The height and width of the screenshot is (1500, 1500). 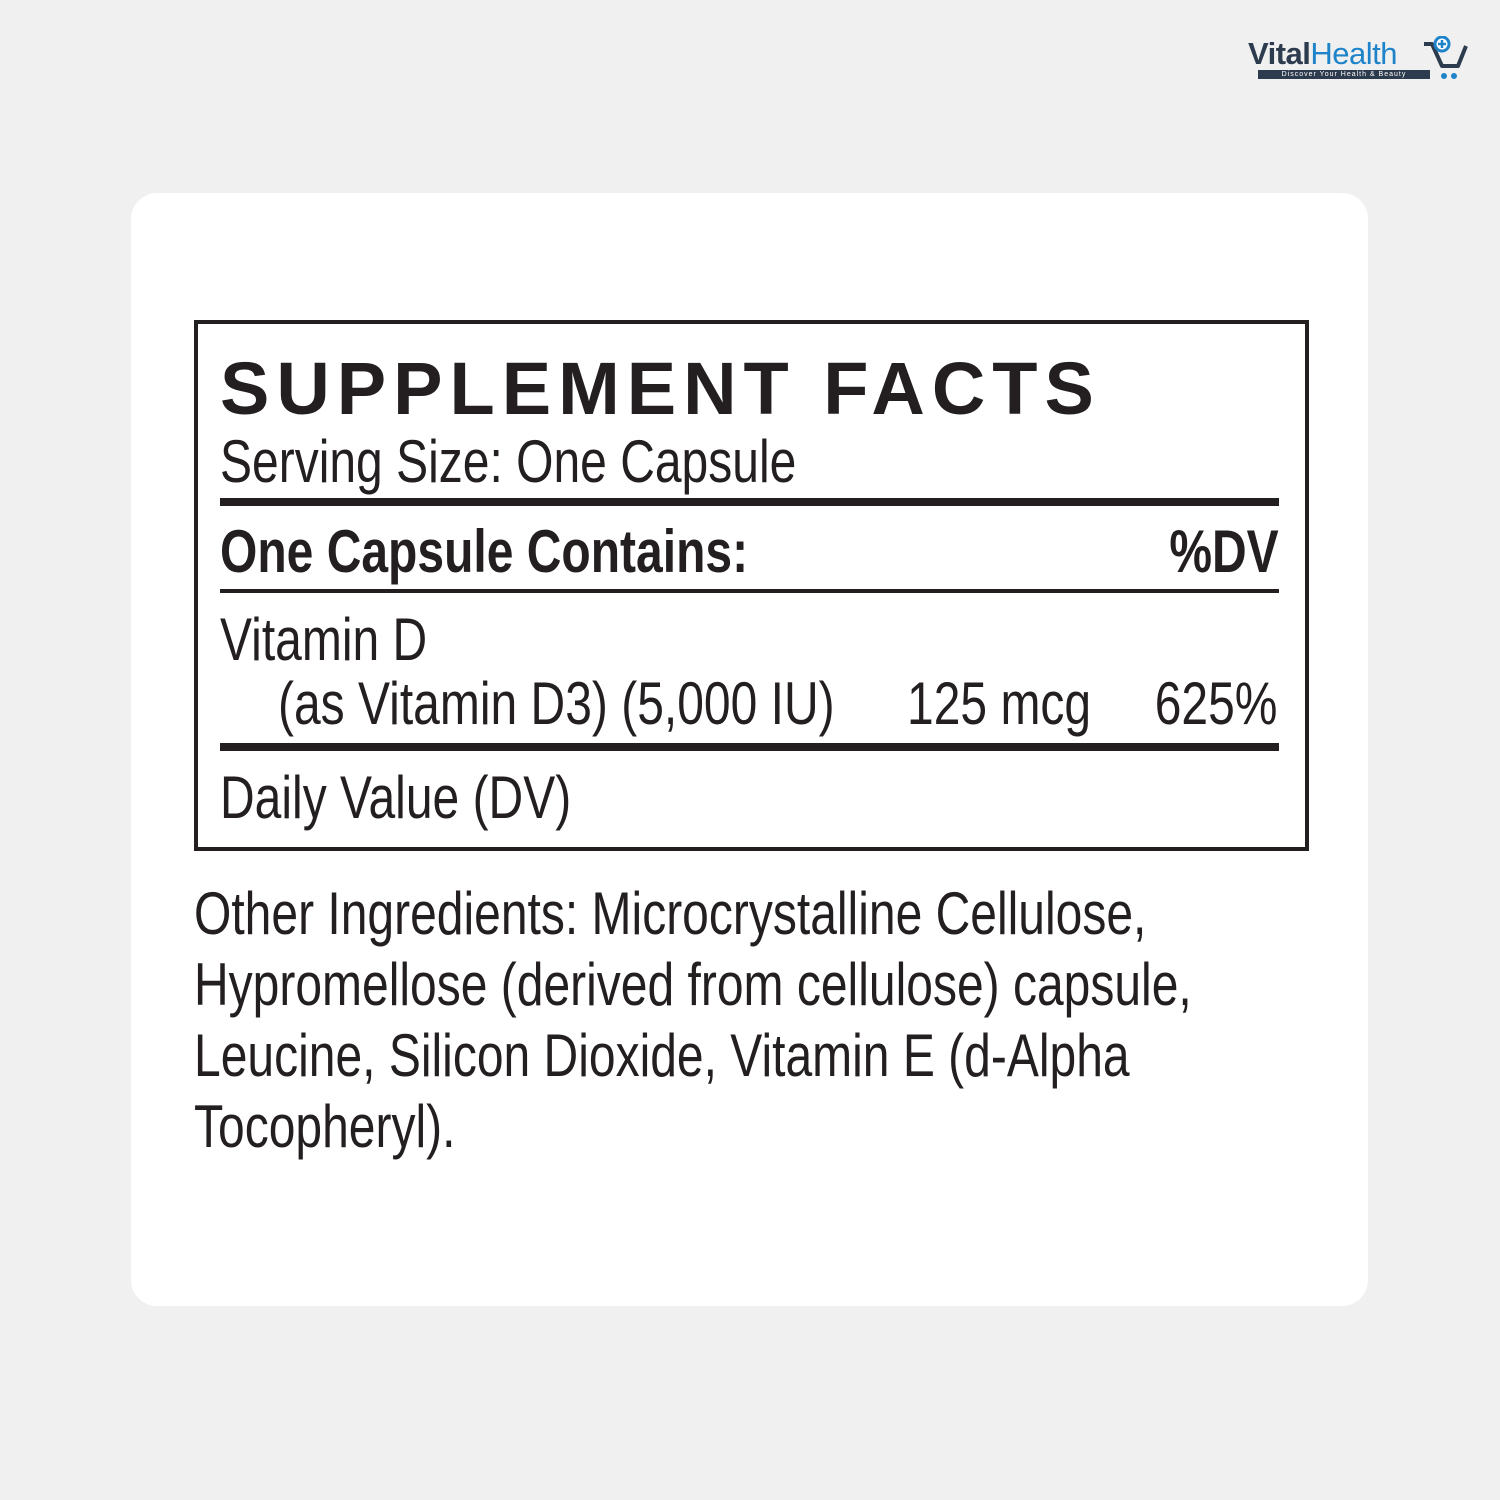 I want to click on thin-divider, so click(x=749, y=591).